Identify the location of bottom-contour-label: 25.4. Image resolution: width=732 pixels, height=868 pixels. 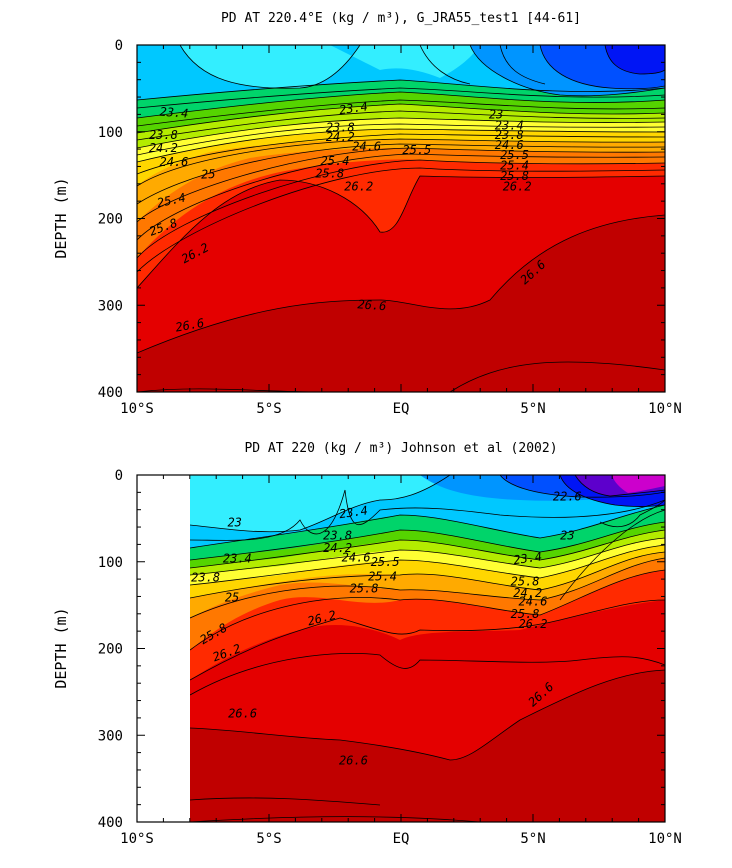
(382, 576).